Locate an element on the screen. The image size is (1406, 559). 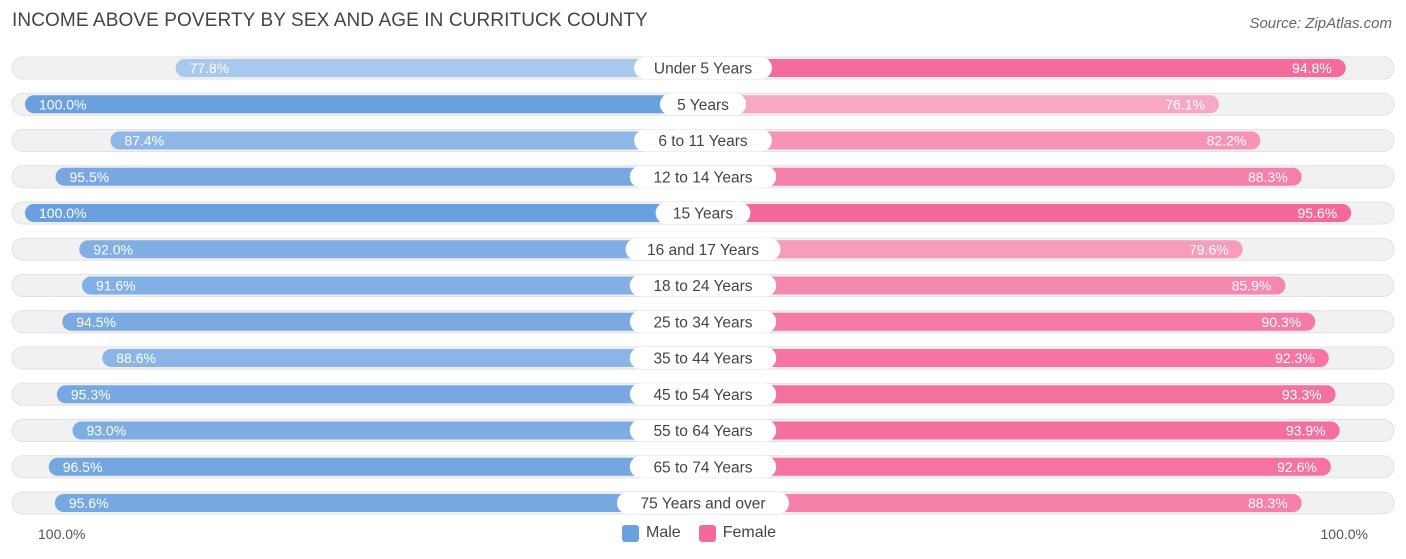
bar-label-female: 93.3% is located at coordinates (1302, 394).